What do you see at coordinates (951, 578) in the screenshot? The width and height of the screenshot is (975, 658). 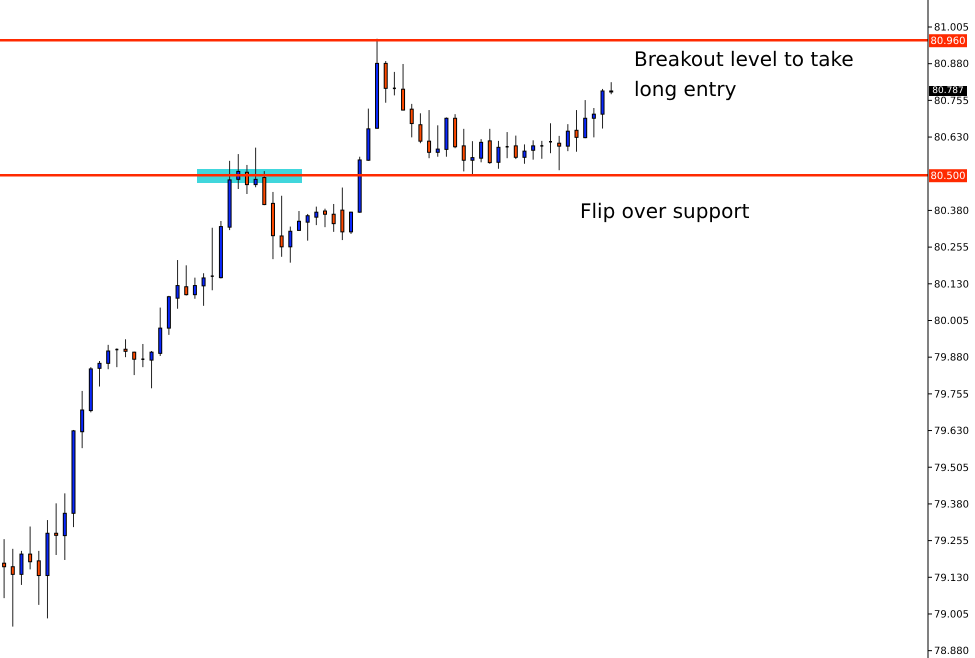 I see `y-tick-label: 79.130` at bounding box center [951, 578].